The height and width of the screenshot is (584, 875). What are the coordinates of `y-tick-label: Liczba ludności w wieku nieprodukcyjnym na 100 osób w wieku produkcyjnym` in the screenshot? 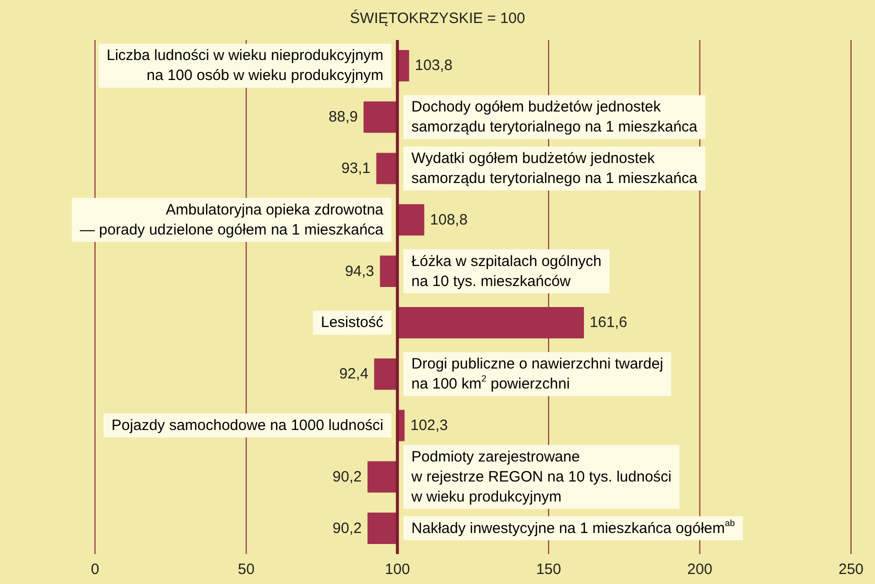 It's located at (245, 65).